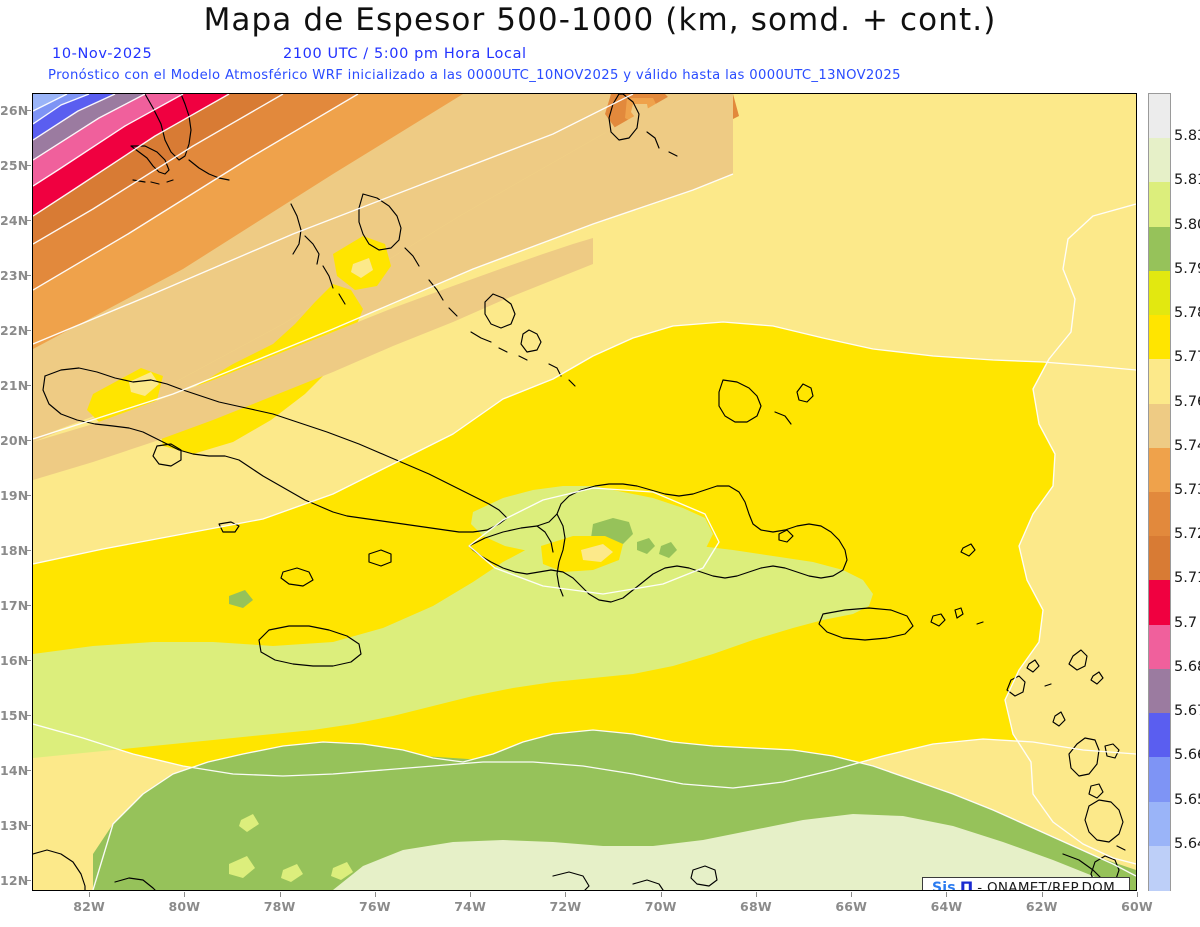 The image size is (1200, 927). What do you see at coordinates (14, 165) in the screenshot?
I see `latitude-tick-label: 25N` at bounding box center [14, 165].